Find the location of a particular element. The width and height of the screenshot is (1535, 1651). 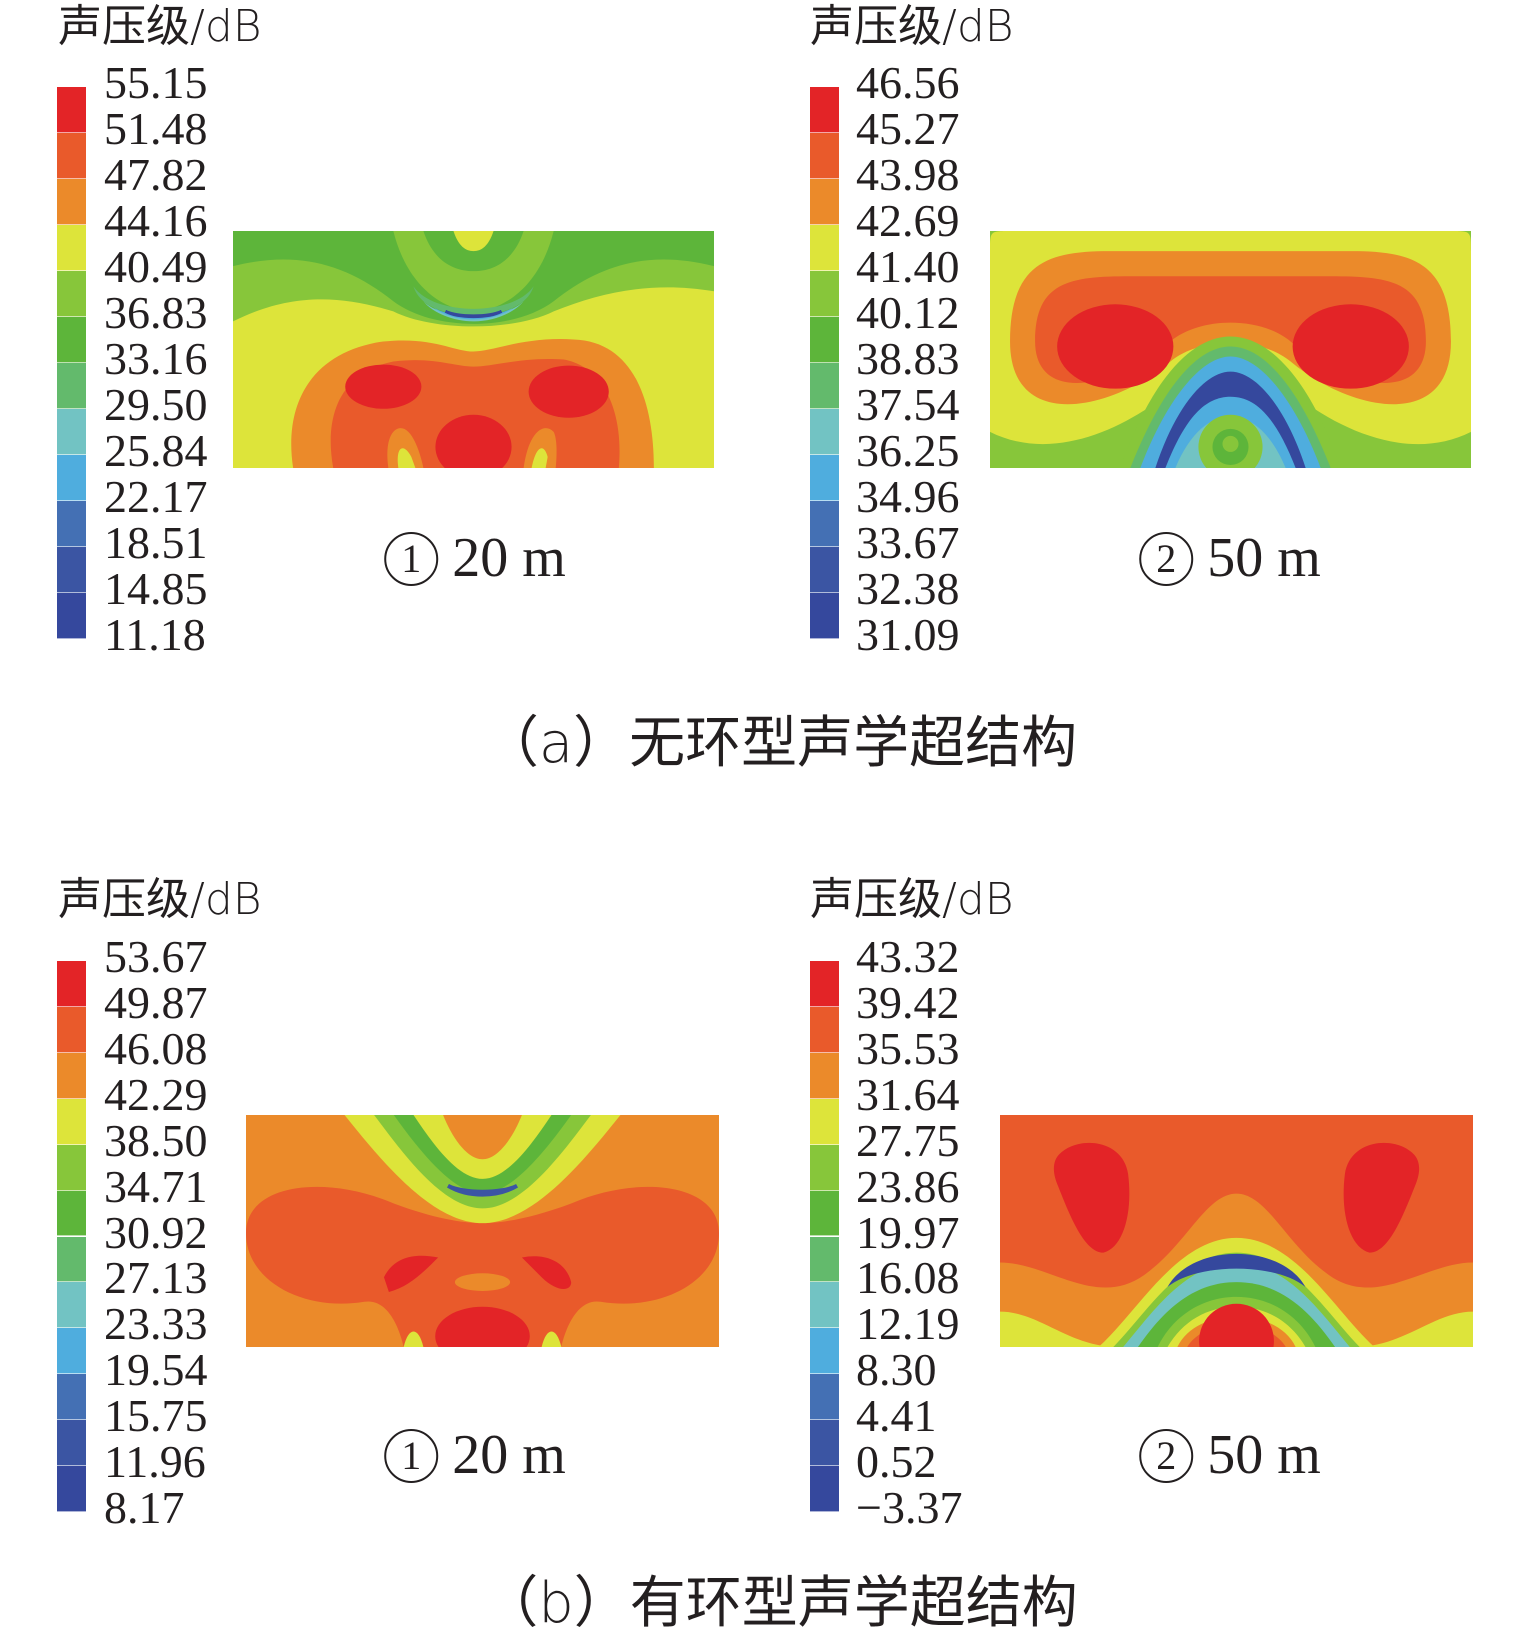

colorbar-tick-label: 51.48 is located at coordinates (156, 128).